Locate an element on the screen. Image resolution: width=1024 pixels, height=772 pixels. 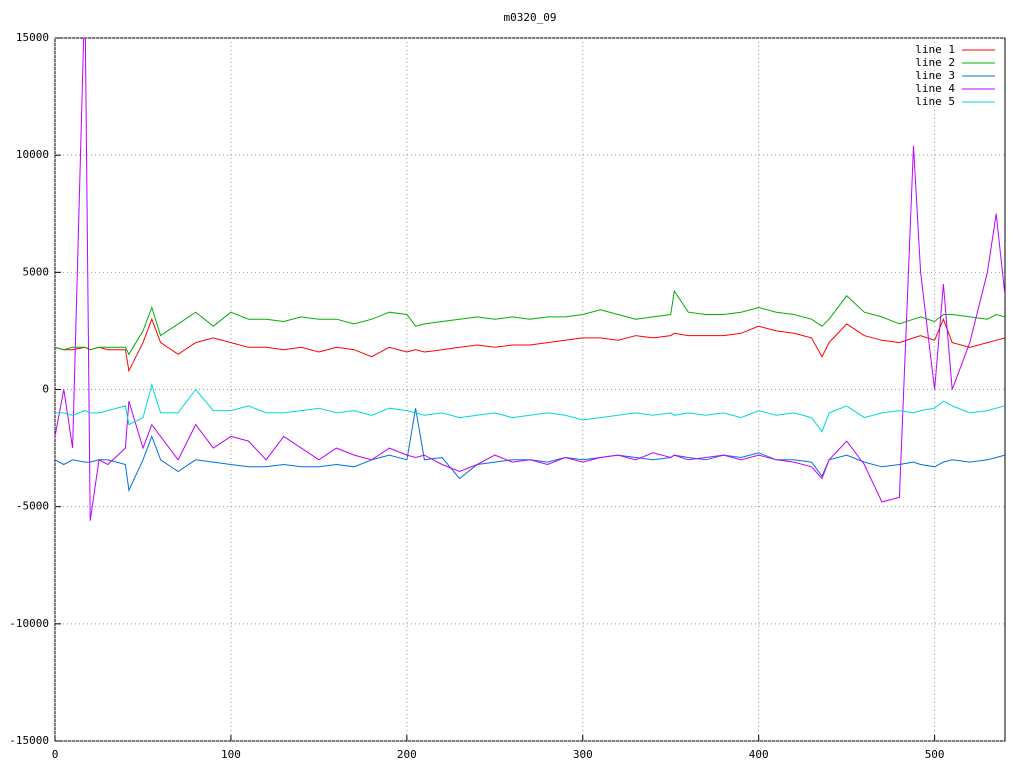
y-tick-label: -5000 is located at coordinates (32, 506).